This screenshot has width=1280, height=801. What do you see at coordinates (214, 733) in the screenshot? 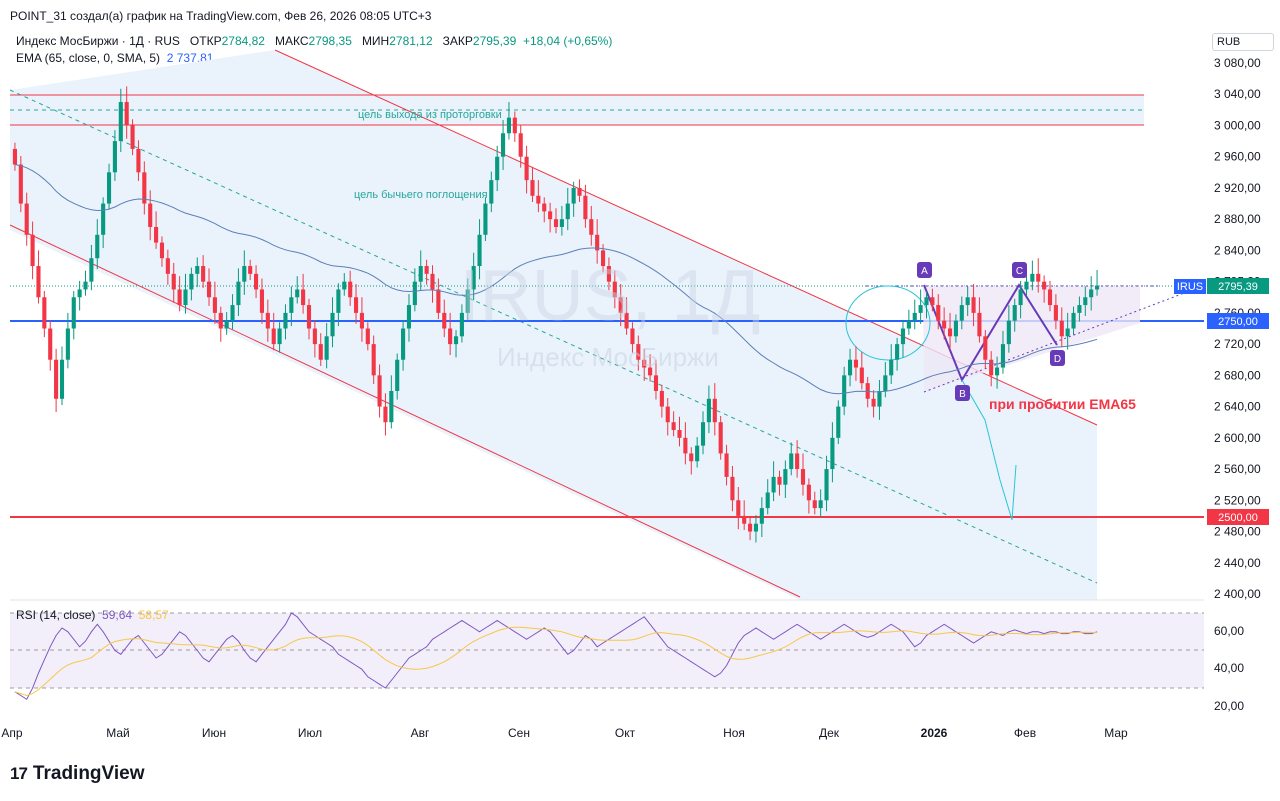
I see `x-tick-label: Июн` at bounding box center [214, 733].